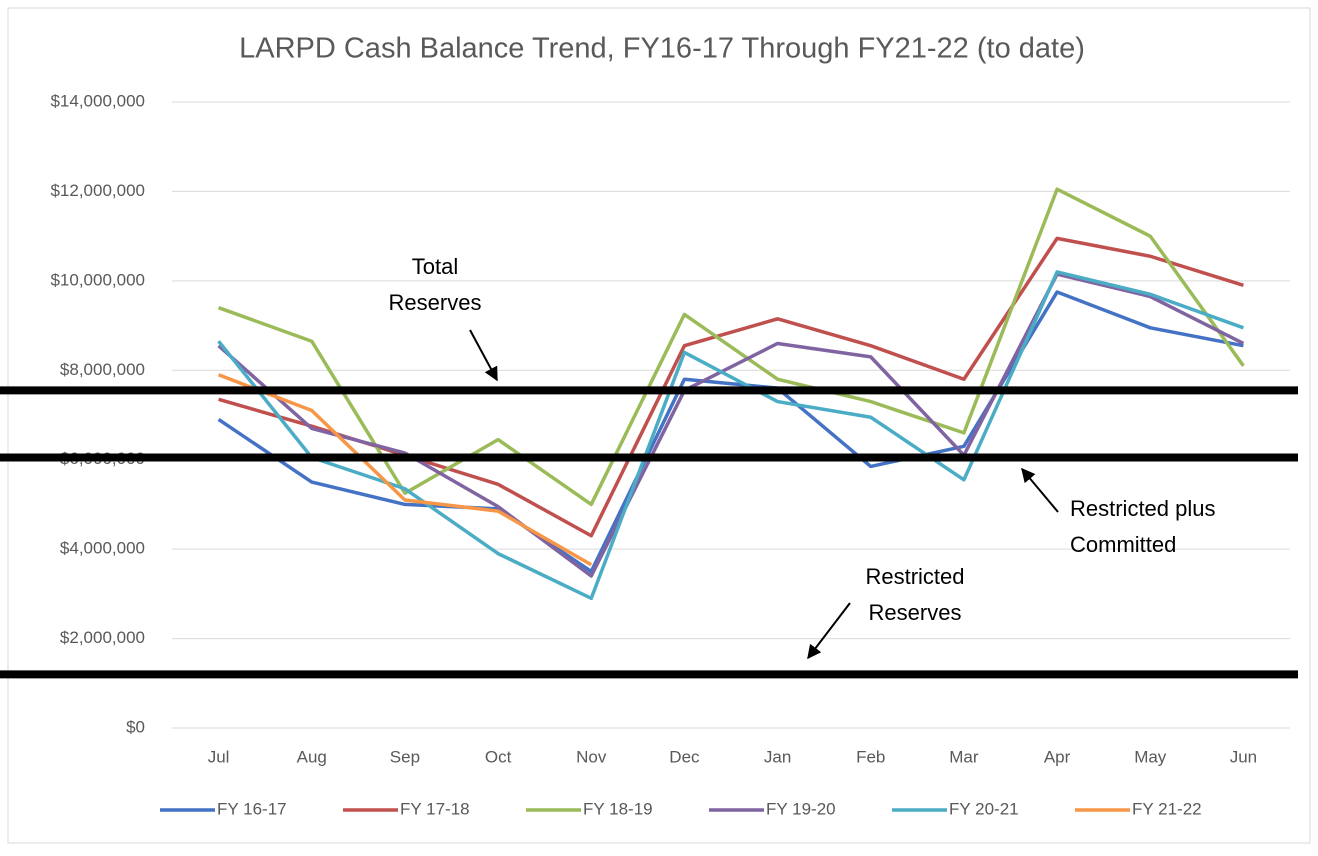 This screenshot has width=1318, height=856. What do you see at coordinates (219, 756) in the screenshot?
I see `x-tick-label: Jul` at bounding box center [219, 756].